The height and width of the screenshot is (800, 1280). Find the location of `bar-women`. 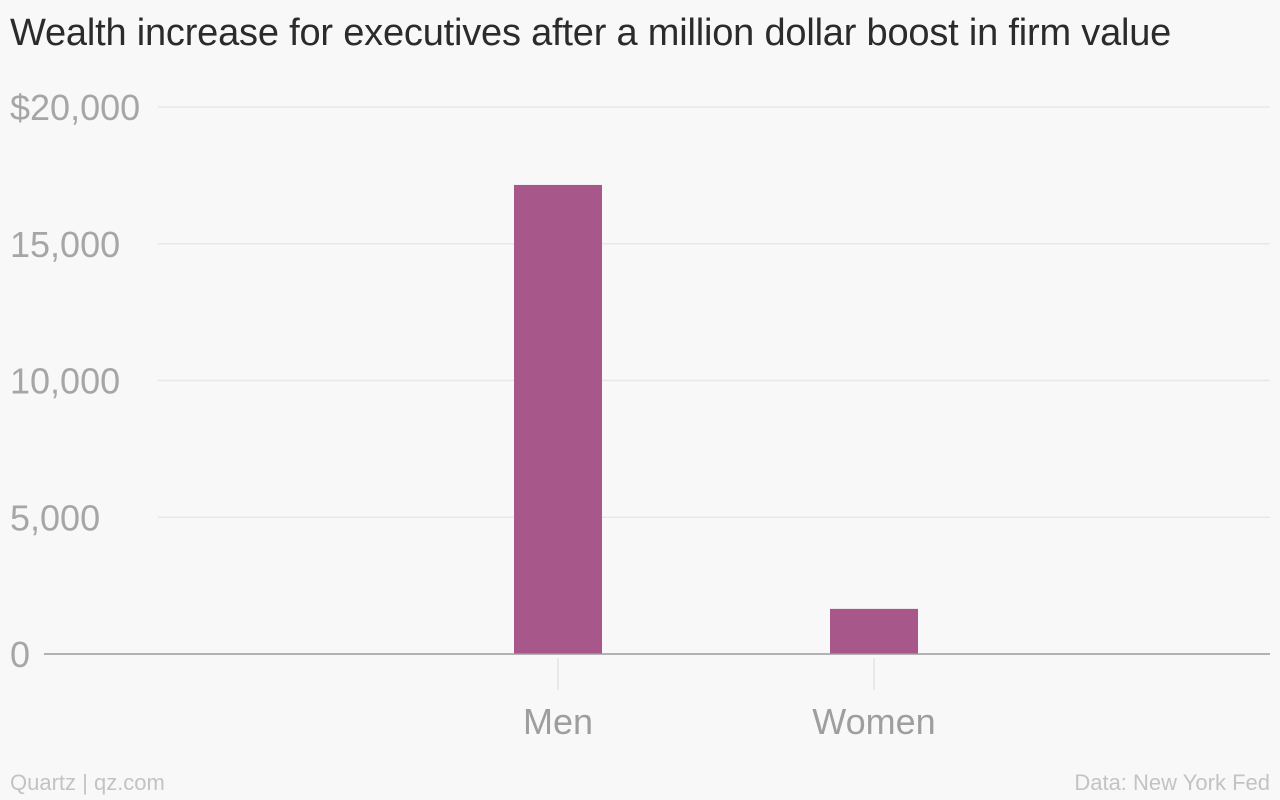

bar-women is located at coordinates (874, 631).